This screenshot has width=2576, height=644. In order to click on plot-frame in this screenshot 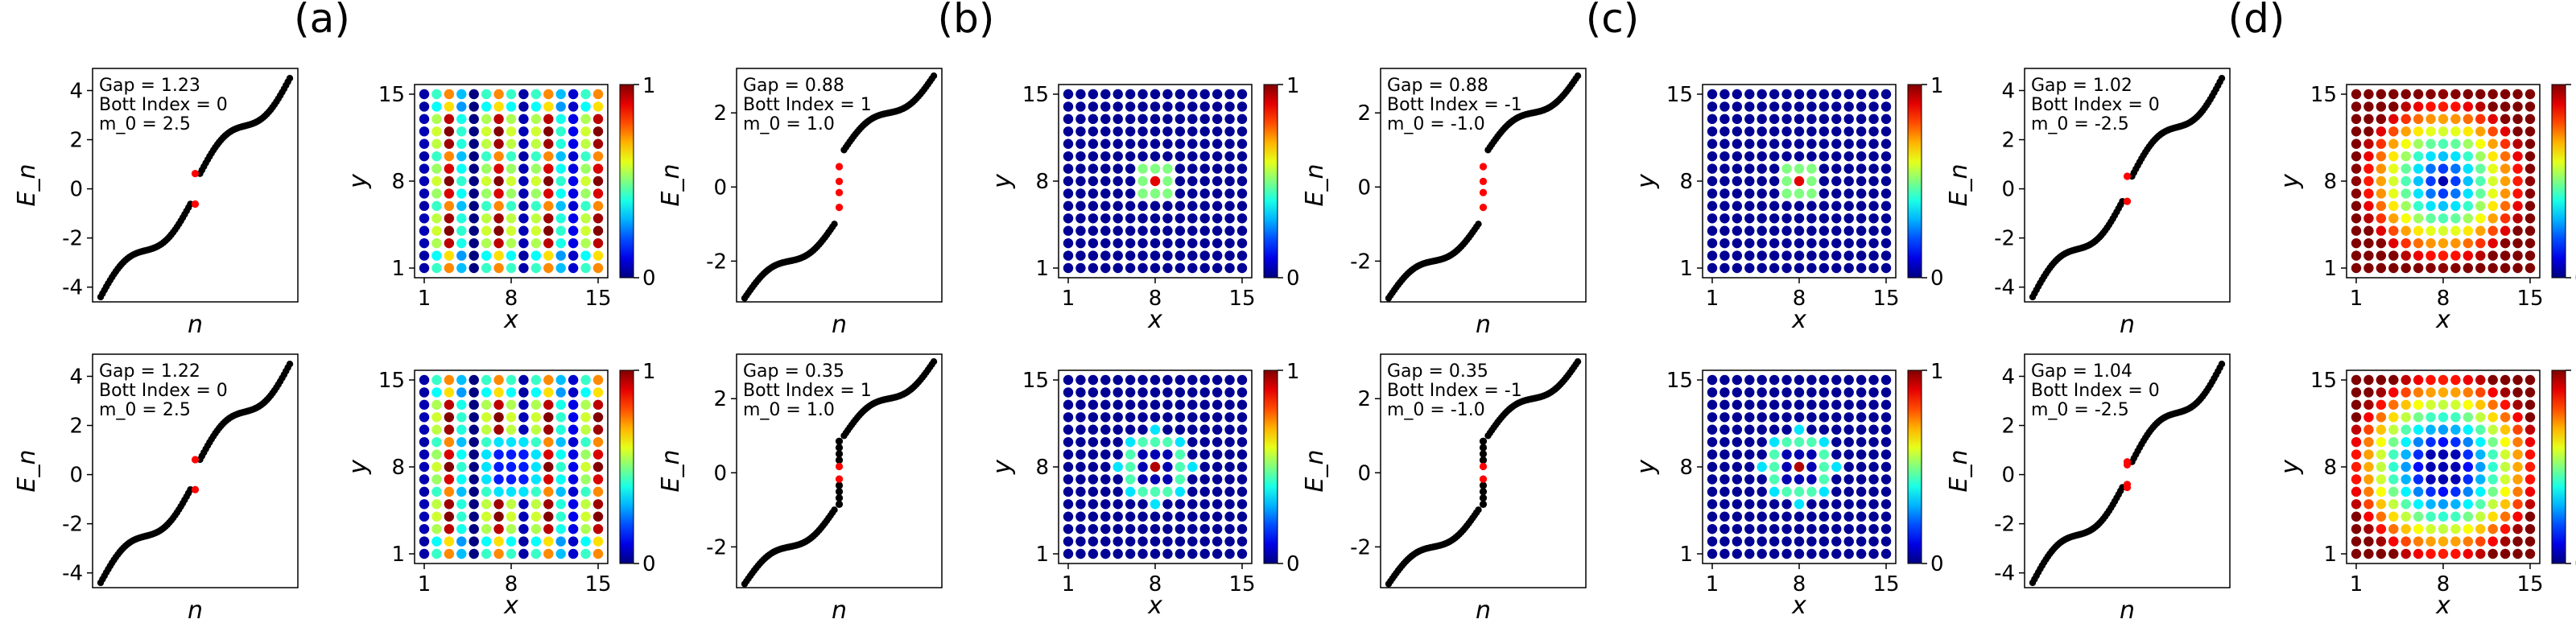, I will do `click(839, 185)`.